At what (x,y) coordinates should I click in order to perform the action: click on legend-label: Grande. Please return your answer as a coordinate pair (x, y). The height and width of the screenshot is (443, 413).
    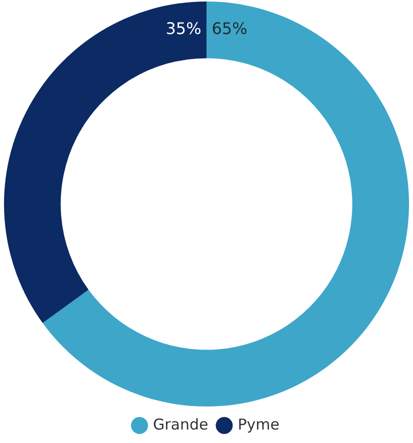
    Looking at the image, I should click on (180, 424).